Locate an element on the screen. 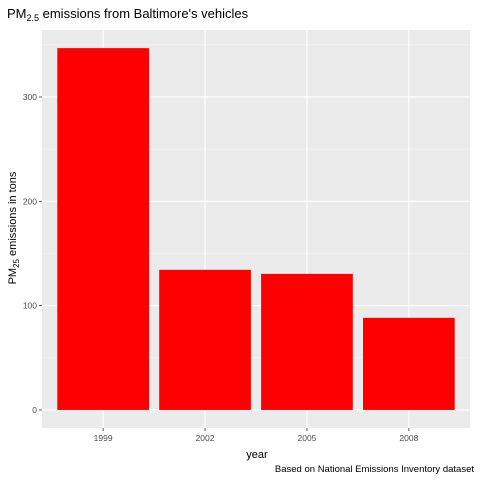  x-axis: 1999 2002 2005 2008 is located at coordinates (256, 435).